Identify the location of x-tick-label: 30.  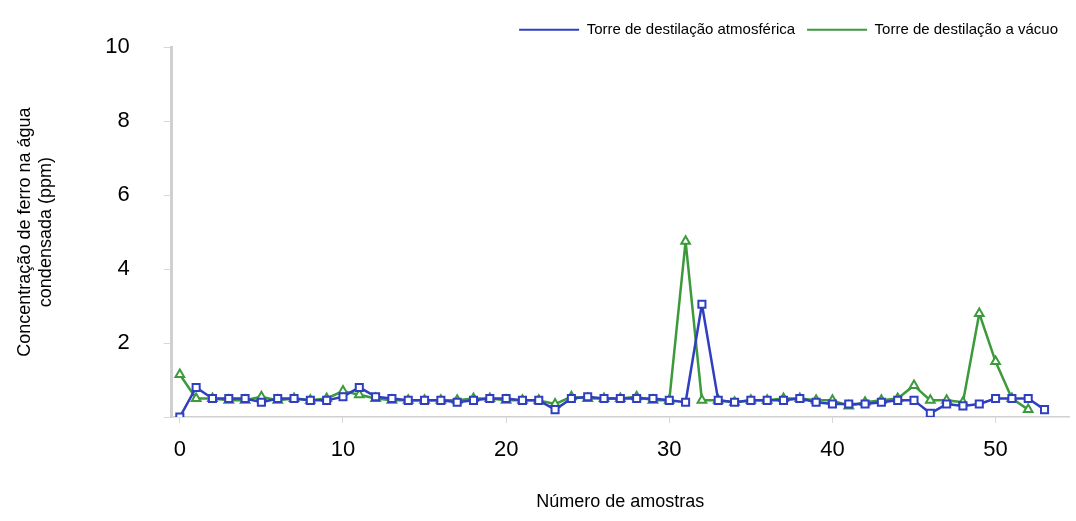
(669, 449).